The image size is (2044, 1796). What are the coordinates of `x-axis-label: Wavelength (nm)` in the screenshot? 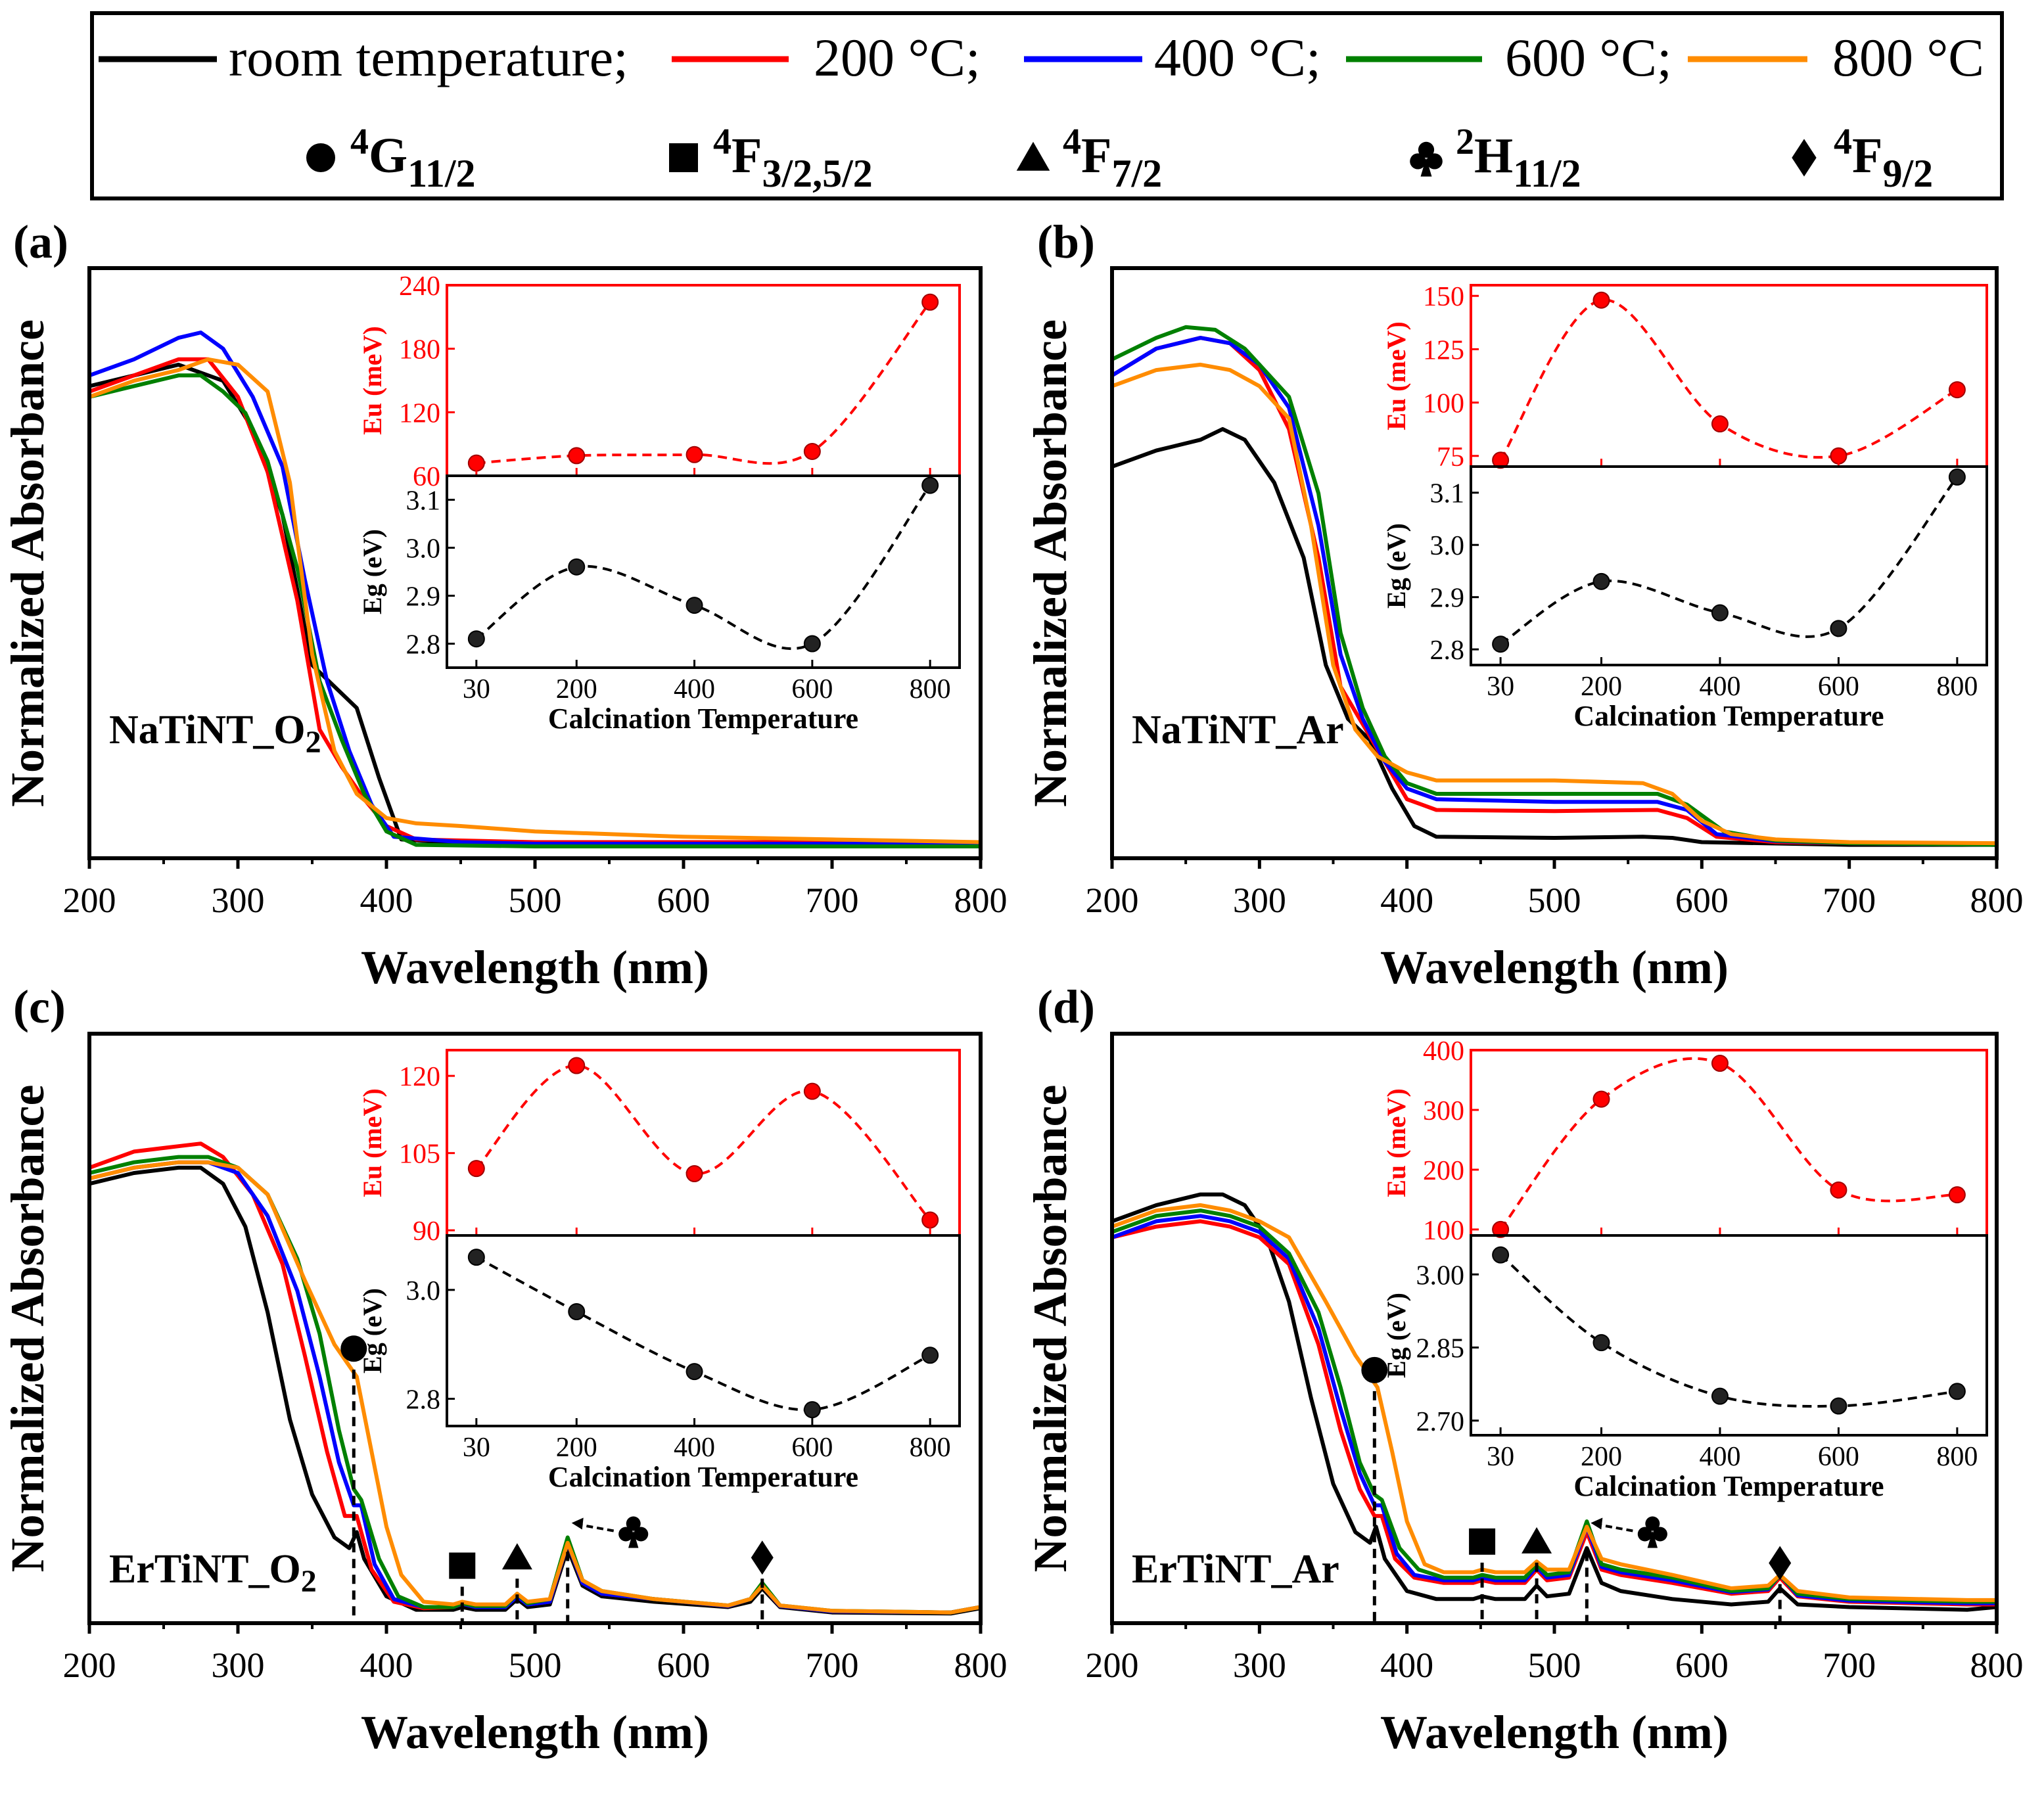 It's located at (1554, 967).